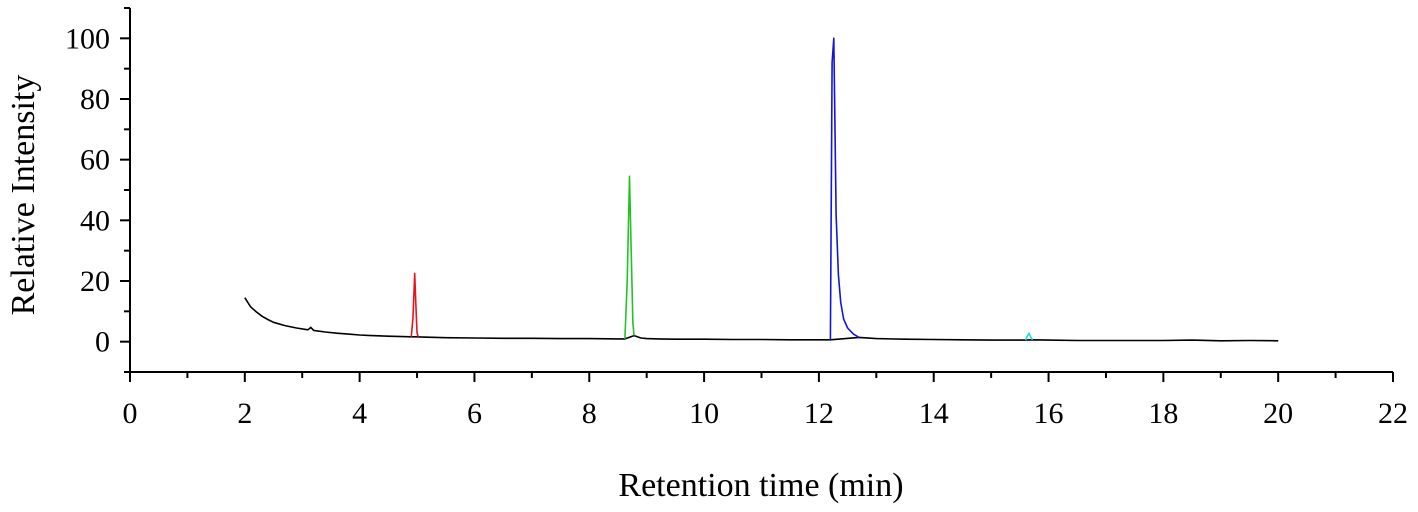 This screenshot has height=512, width=1418. I want to click on x-tick-label: 0, so click(130, 413).